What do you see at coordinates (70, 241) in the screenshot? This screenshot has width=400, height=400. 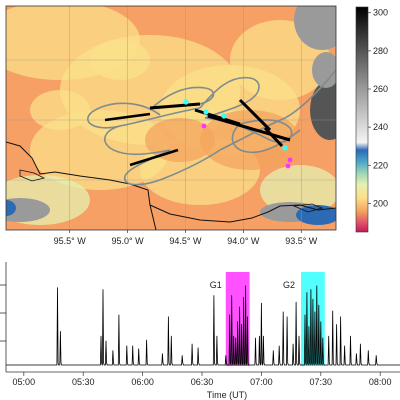 I see `map-x-tick-label: 95.5° W` at bounding box center [70, 241].